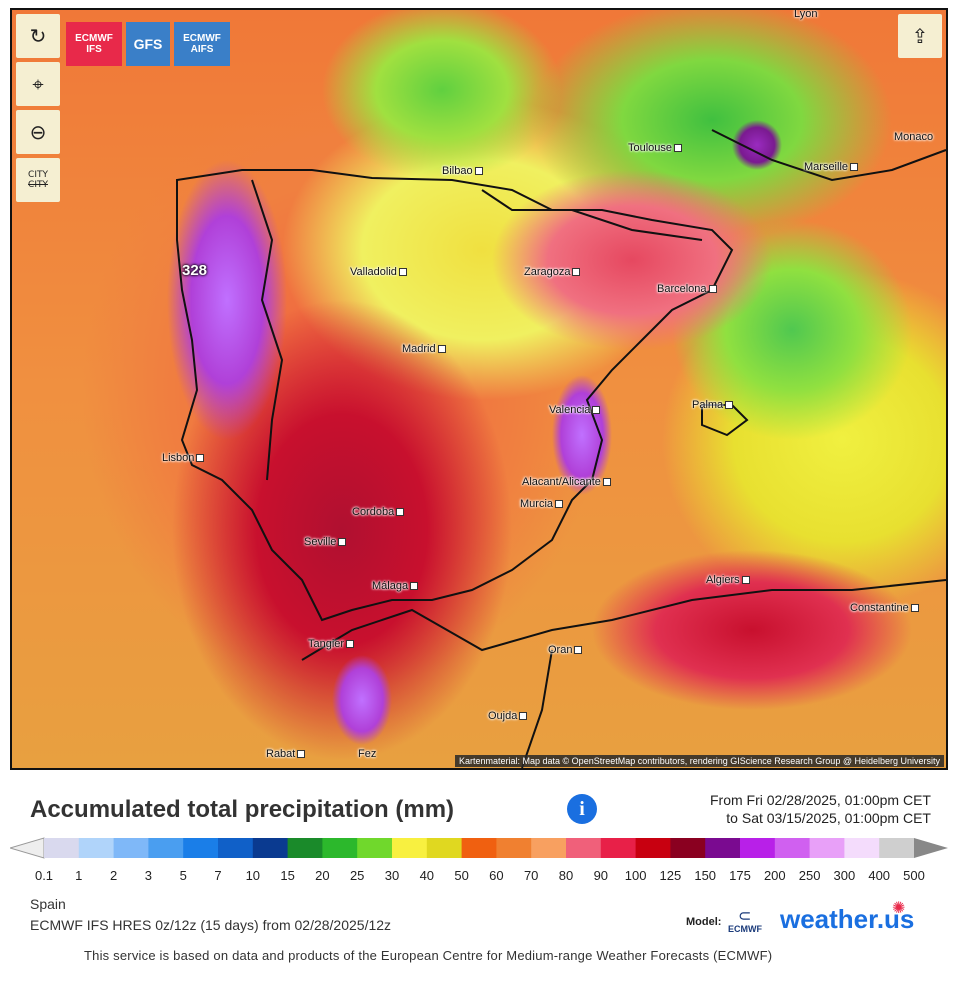 The height and width of the screenshot is (981, 961). Describe the element at coordinates (844, 875) in the screenshot. I see `scale-tick-label: 300` at that location.